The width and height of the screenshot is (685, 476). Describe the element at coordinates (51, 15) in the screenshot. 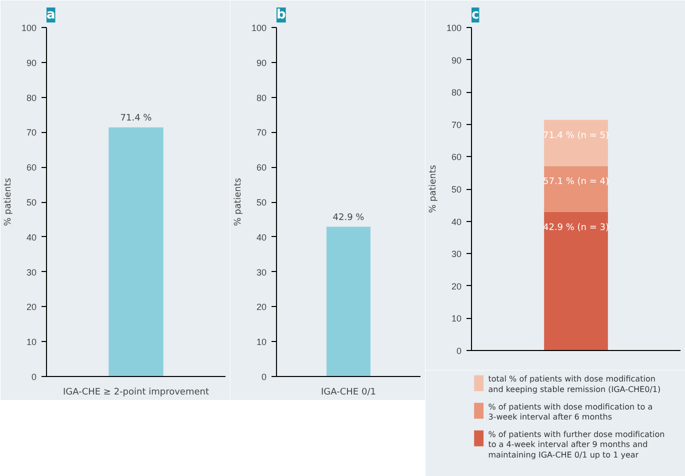

I see `chart-title: a` at that location.